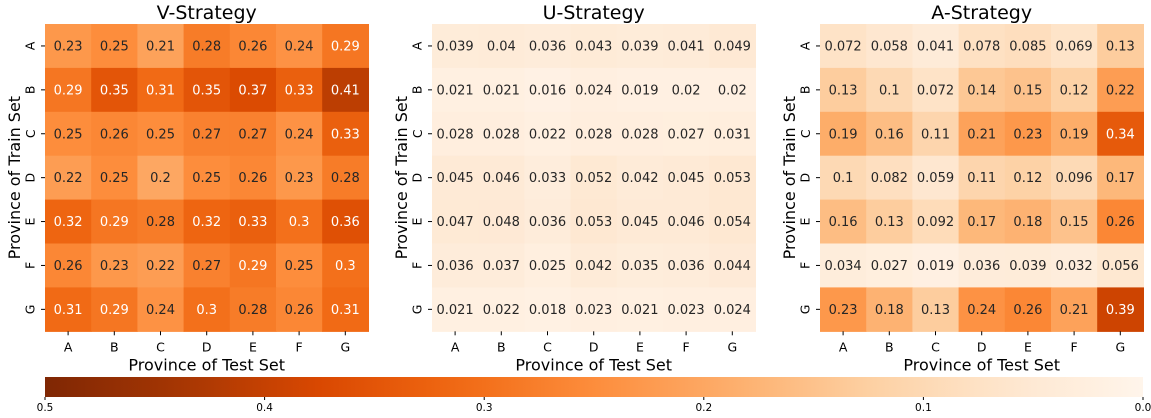  What do you see at coordinates (842, 46) in the screenshot?
I see `cell-value-label: 0.072` at bounding box center [842, 46].